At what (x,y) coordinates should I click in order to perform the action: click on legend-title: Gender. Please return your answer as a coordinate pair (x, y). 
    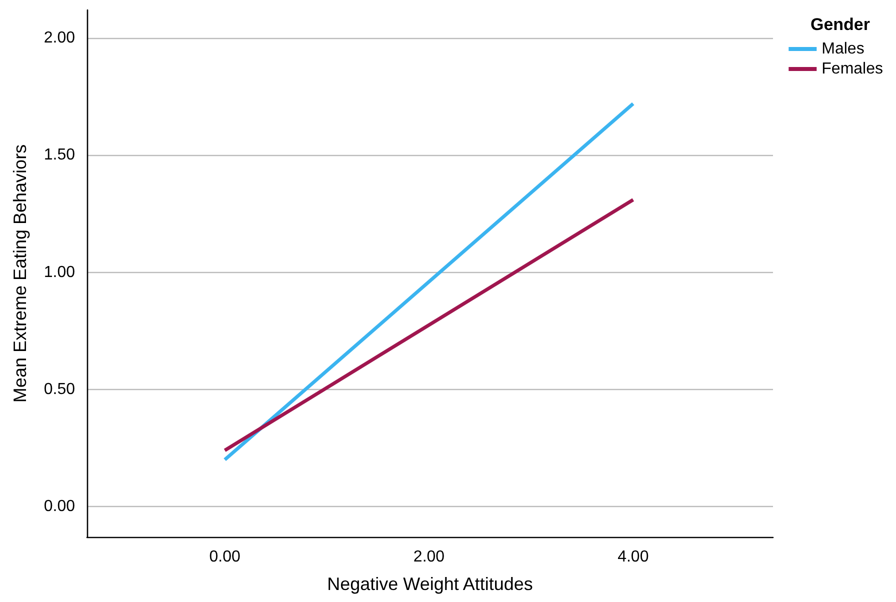
    Looking at the image, I should click on (840, 24).